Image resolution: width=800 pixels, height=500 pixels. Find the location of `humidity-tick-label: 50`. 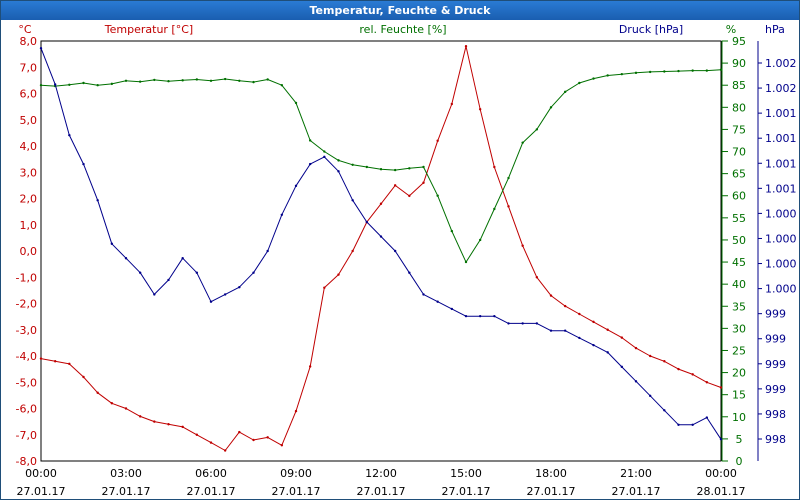

humidity-tick-label: 50 is located at coordinates (739, 240).